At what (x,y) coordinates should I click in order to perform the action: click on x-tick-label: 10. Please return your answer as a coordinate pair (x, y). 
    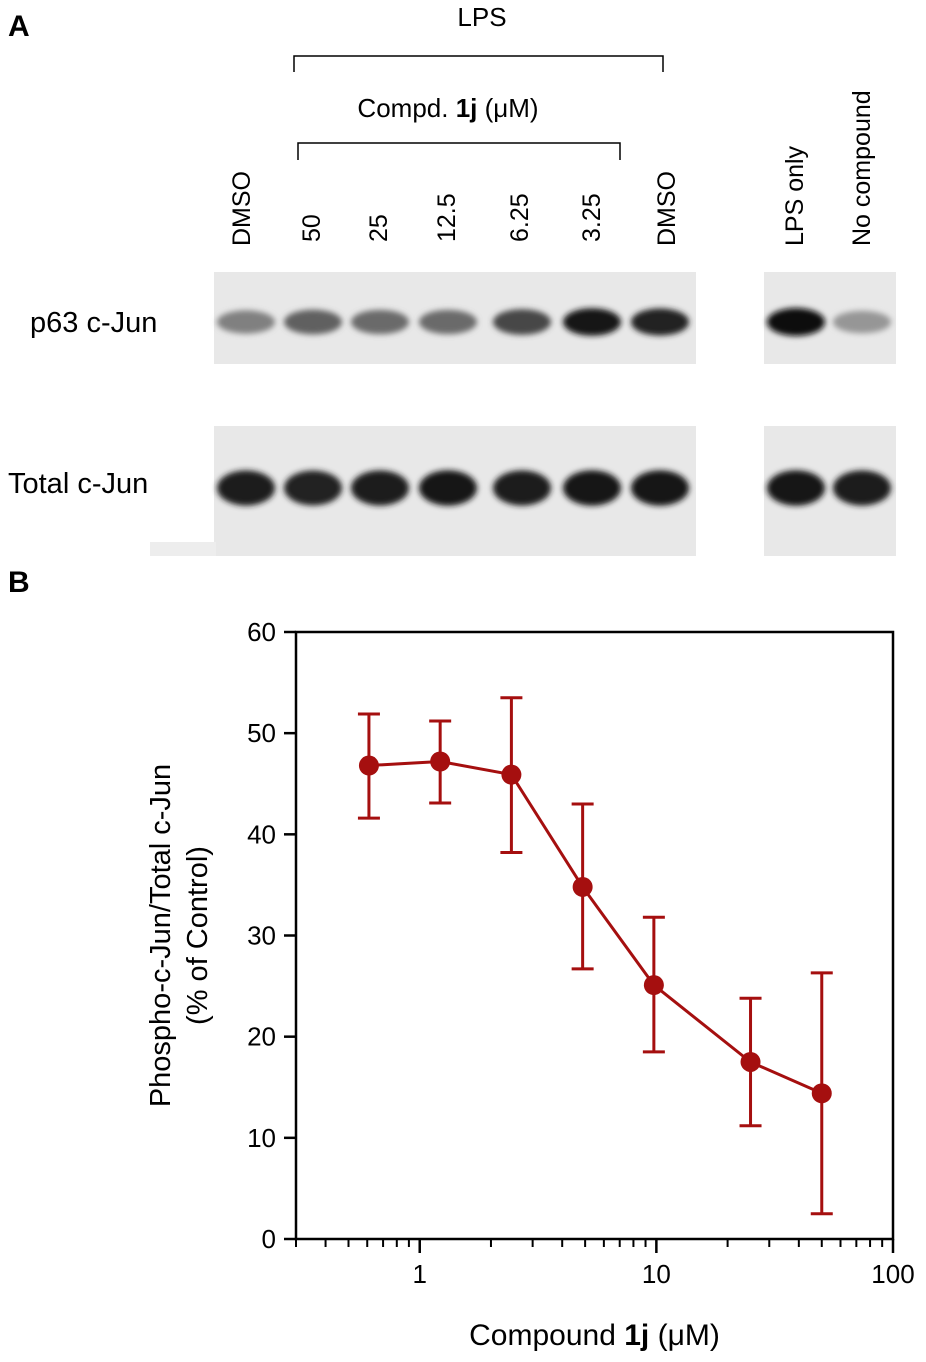
    Looking at the image, I should click on (656, 1274).